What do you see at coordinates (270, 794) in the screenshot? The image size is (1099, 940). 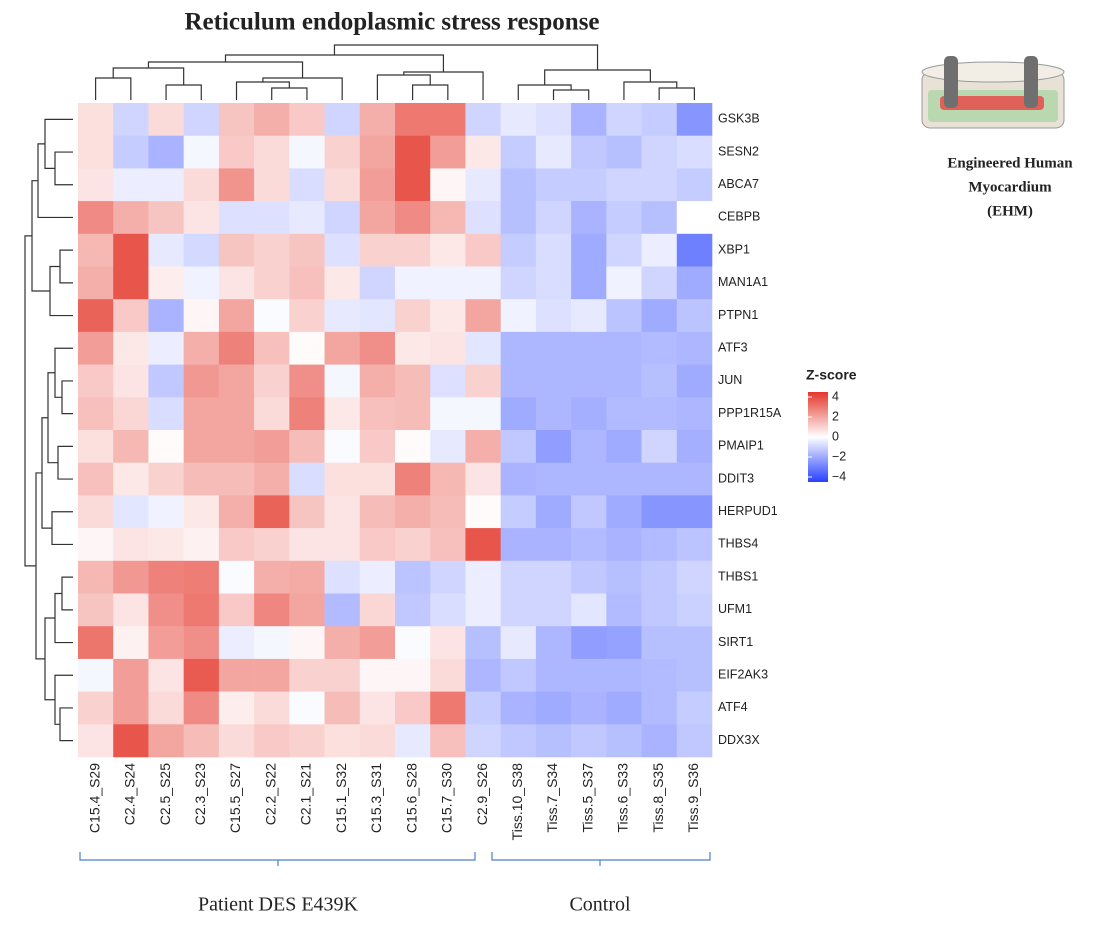 I see `column-label: C2.2_S22` at bounding box center [270, 794].